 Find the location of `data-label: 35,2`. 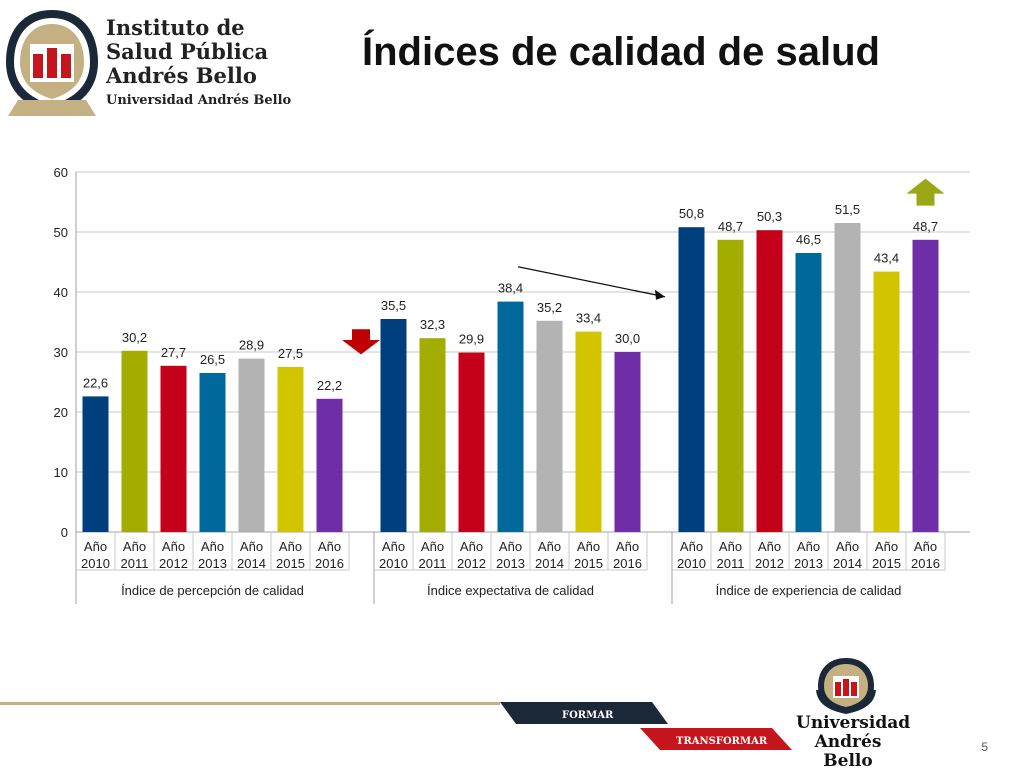

data-label: 35,2 is located at coordinates (549, 307).